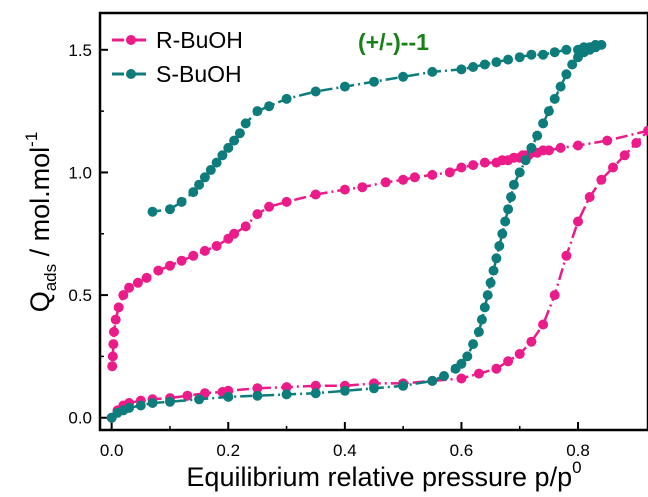  What do you see at coordinates (199, 40) in the screenshot?
I see `legend-label: R-BuOH` at bounding box center [199, 40].